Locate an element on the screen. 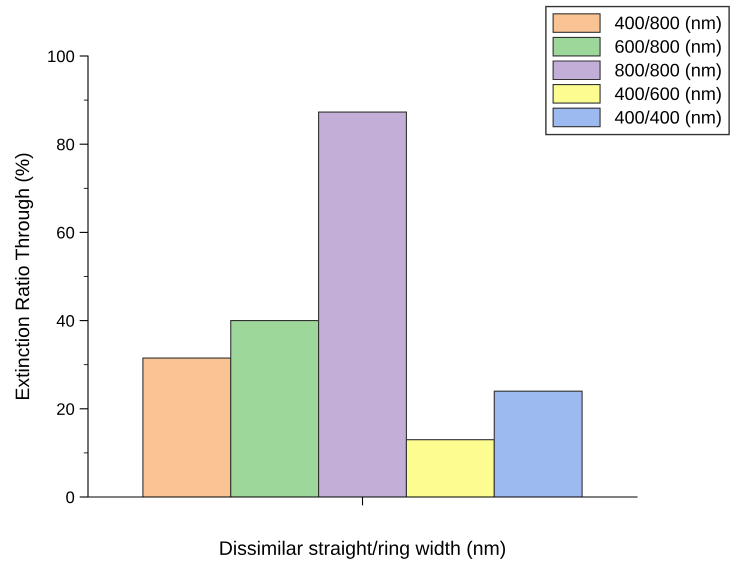 This screenshot has height=570, width=736. y-tick-label: 40 is located at coordinates (65, 321).